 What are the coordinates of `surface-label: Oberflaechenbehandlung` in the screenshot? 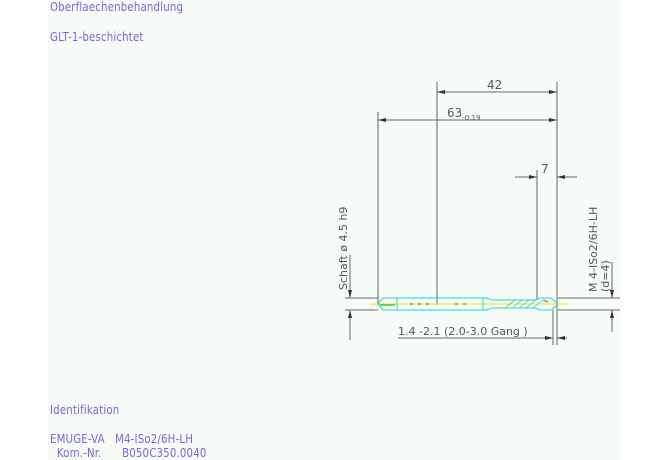 It's located at (117, 7).